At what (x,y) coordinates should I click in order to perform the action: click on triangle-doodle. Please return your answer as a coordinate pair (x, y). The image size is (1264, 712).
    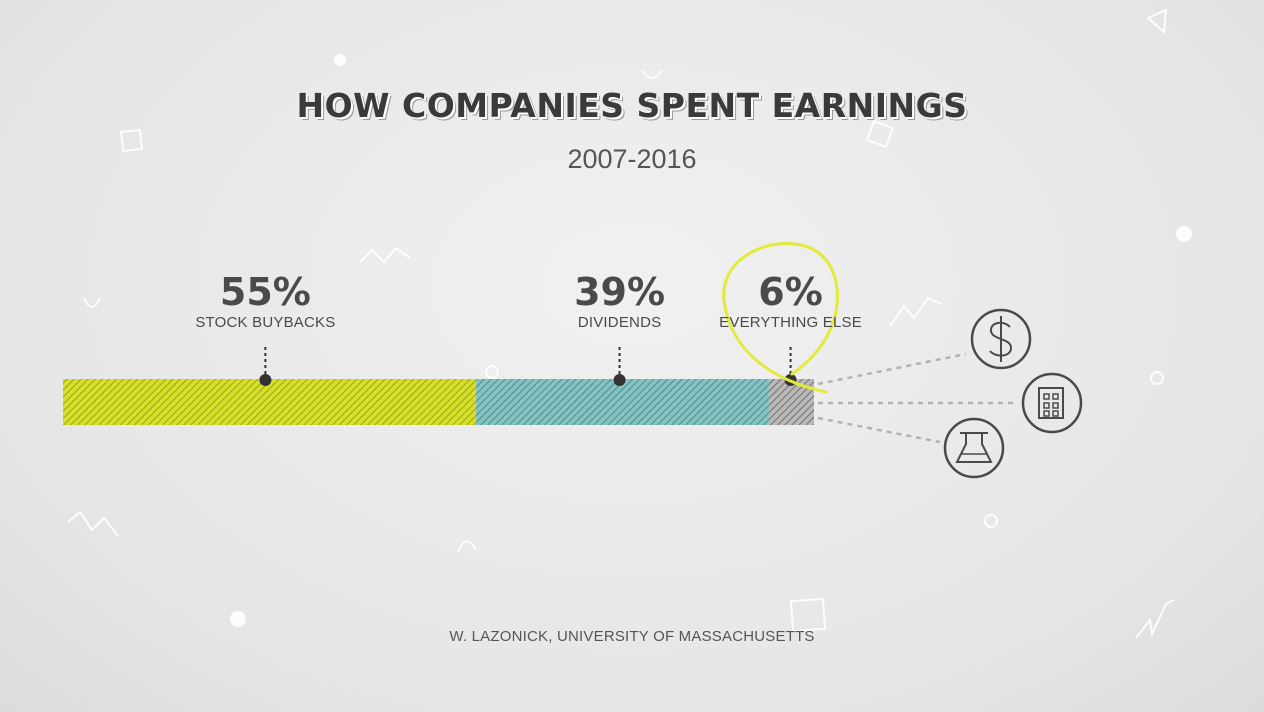
    Looking at the image, I should click on (1157, 21).